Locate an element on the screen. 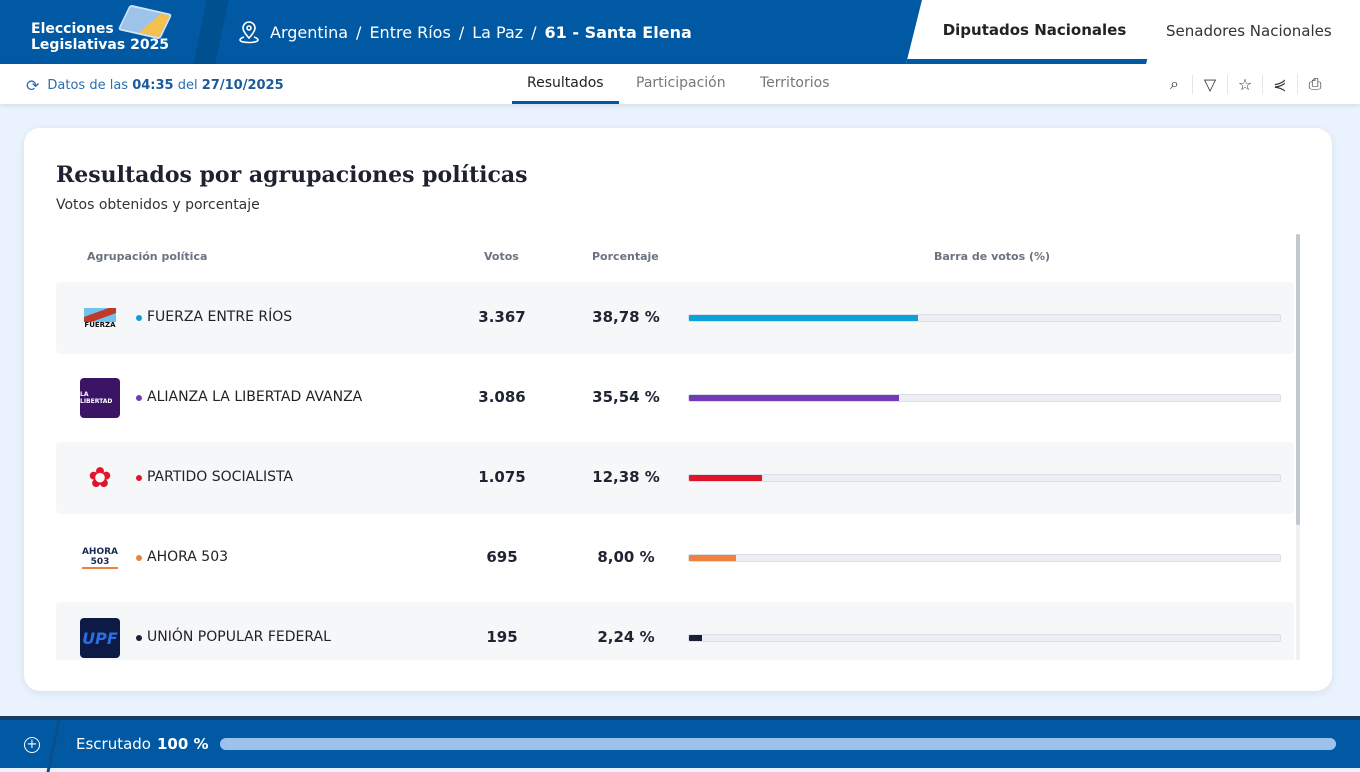 The image size is (1360, 772). scrollbar is located at coordinates (1298, 447).